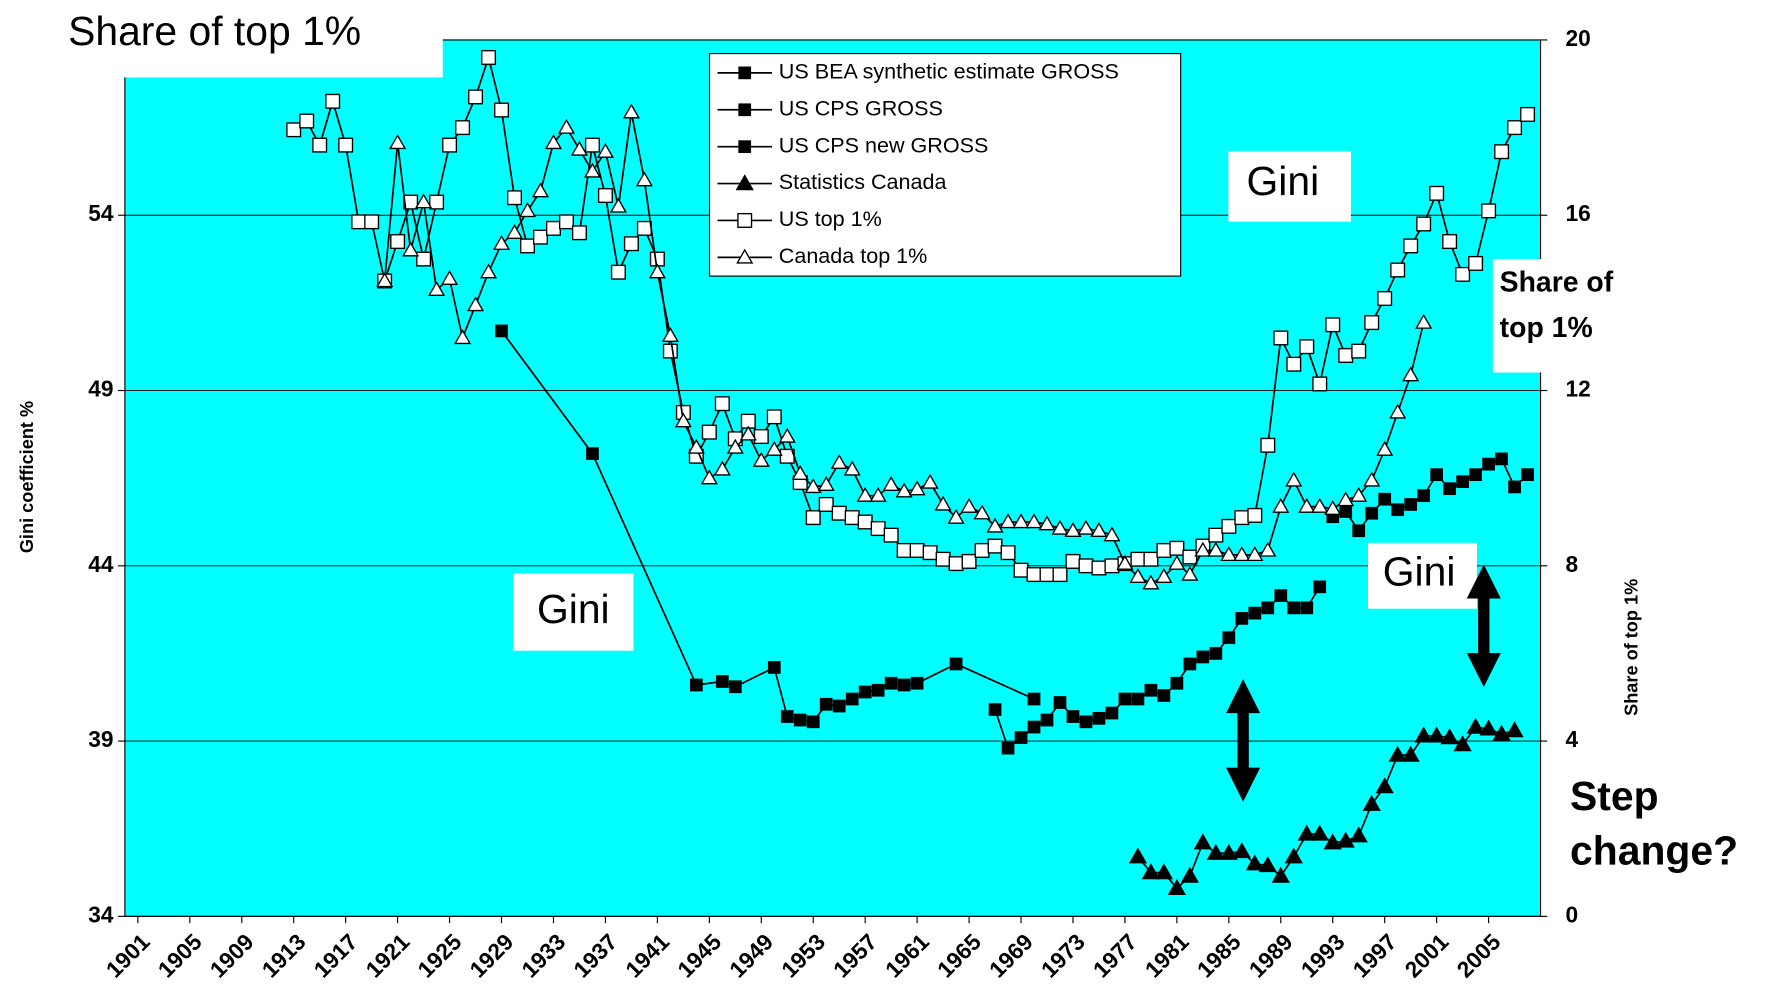 The height and width of the screenshot is (1004, 1771). Describe the element at coordinates (1546, 328) in the screenshot. I see `annotation: top 1%` at that location.